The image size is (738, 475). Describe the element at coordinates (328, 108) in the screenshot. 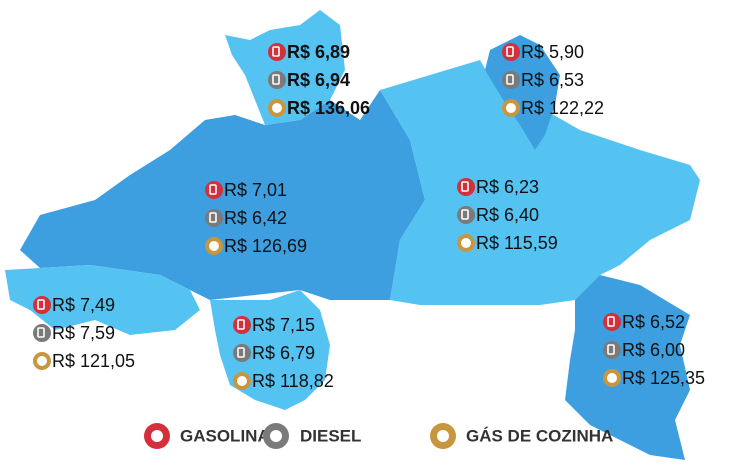

I see `price: R$ 136,06` at that location.